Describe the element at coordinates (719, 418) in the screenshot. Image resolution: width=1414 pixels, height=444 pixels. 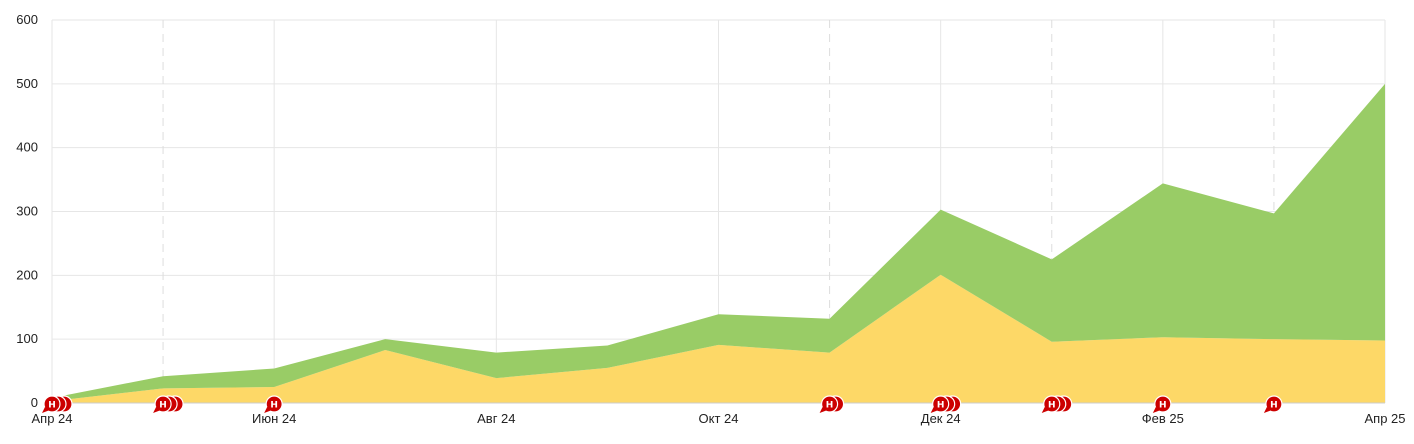
I see `x-tick-label: Окт 24` at that location.